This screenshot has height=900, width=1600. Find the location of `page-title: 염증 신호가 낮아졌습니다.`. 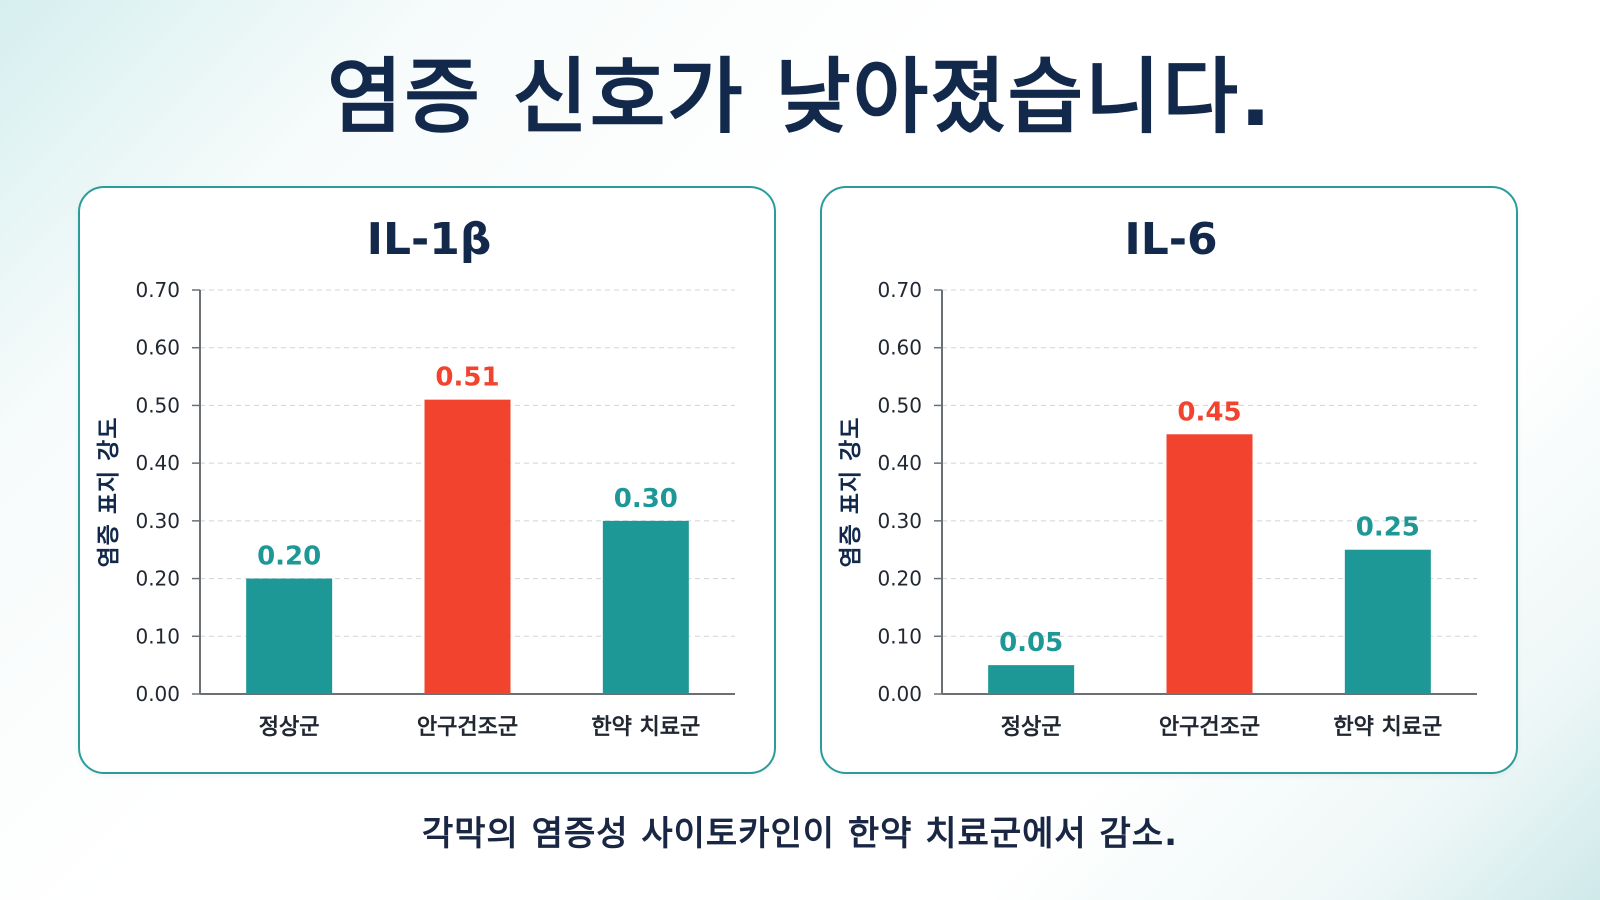

page-title: 염증 신호가 낮아졌습니다. is located at coordinates (800, 97).